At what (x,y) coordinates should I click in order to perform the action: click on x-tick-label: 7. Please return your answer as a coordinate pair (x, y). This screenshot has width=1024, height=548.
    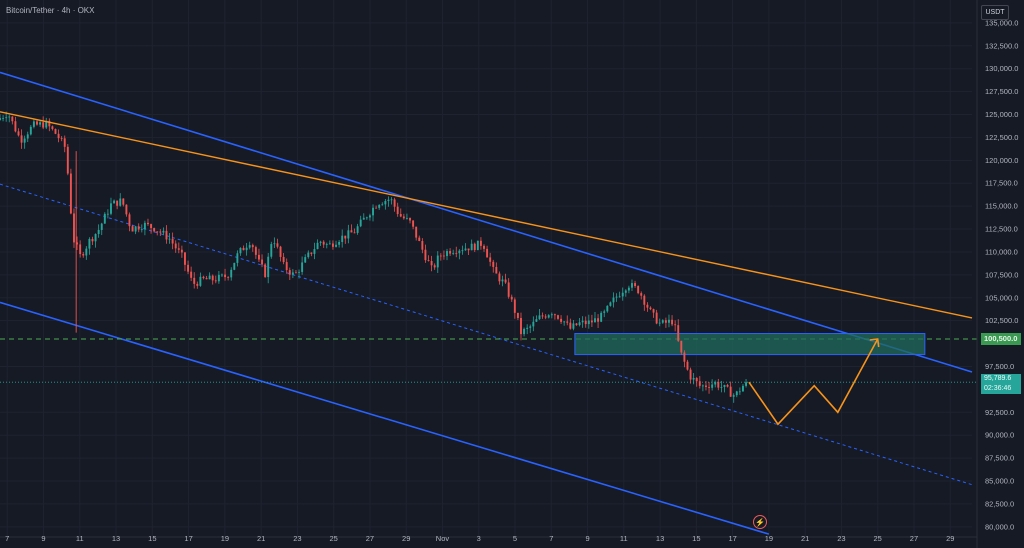
    Looking at the image, I should click on (551, 538).